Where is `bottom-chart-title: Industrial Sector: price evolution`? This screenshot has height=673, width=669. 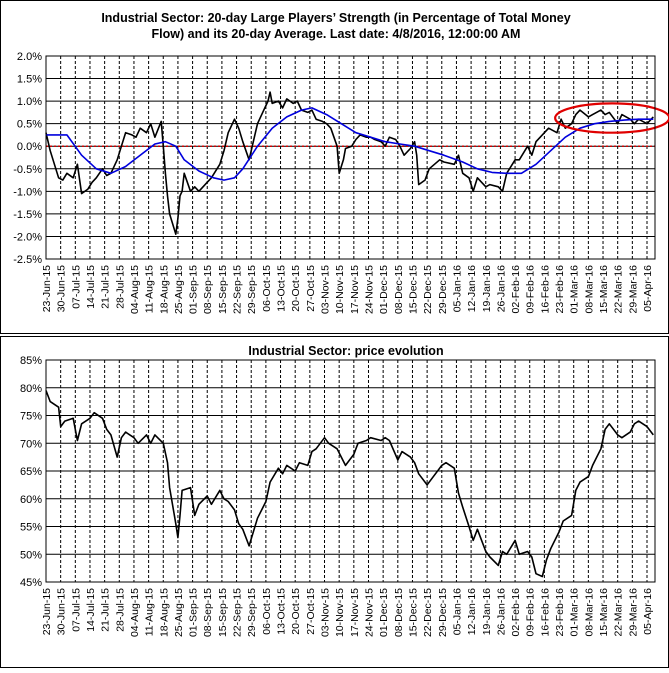
bottom-chart-title: Industrial Sector: price evolution is located at coordinates (345, 351).